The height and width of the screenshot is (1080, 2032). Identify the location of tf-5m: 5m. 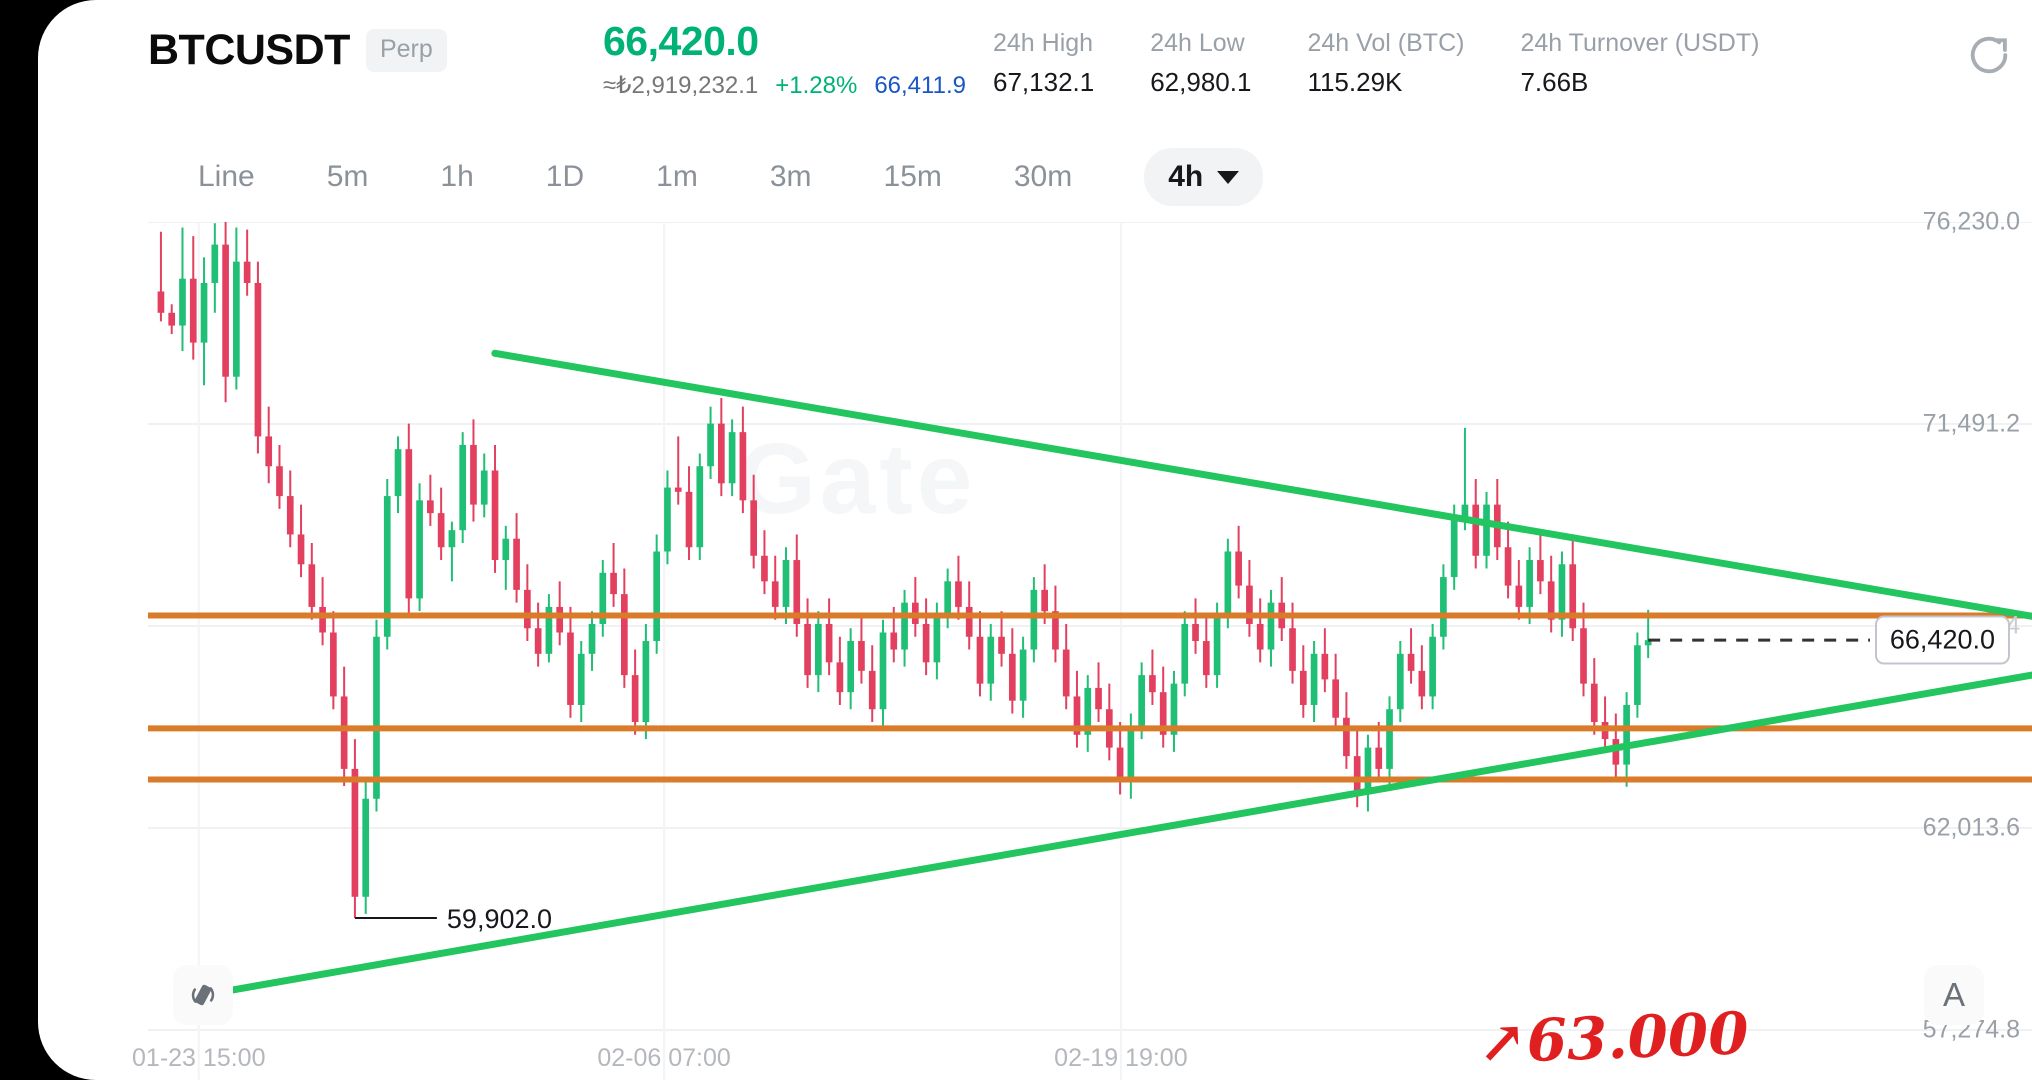
(347, 176).